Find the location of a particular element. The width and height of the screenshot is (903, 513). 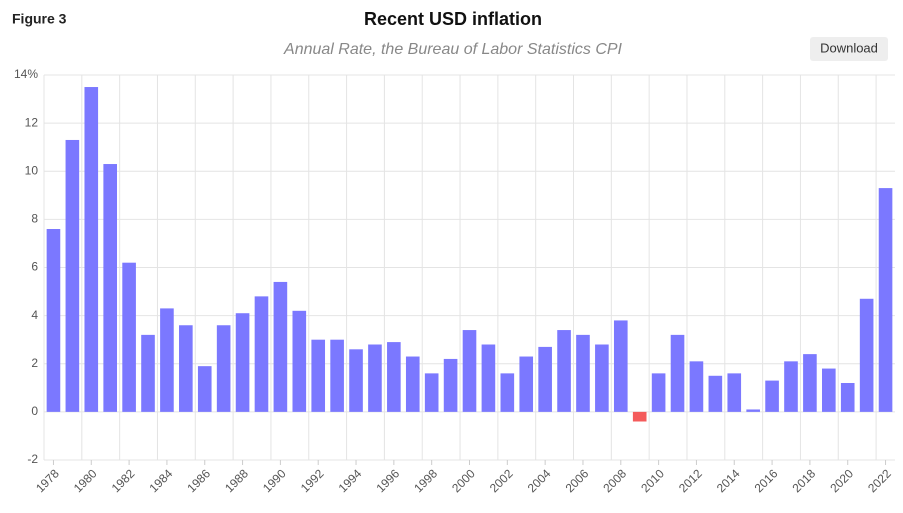

chart-title: Recent USD inflation is located at coordinates (453, 19).